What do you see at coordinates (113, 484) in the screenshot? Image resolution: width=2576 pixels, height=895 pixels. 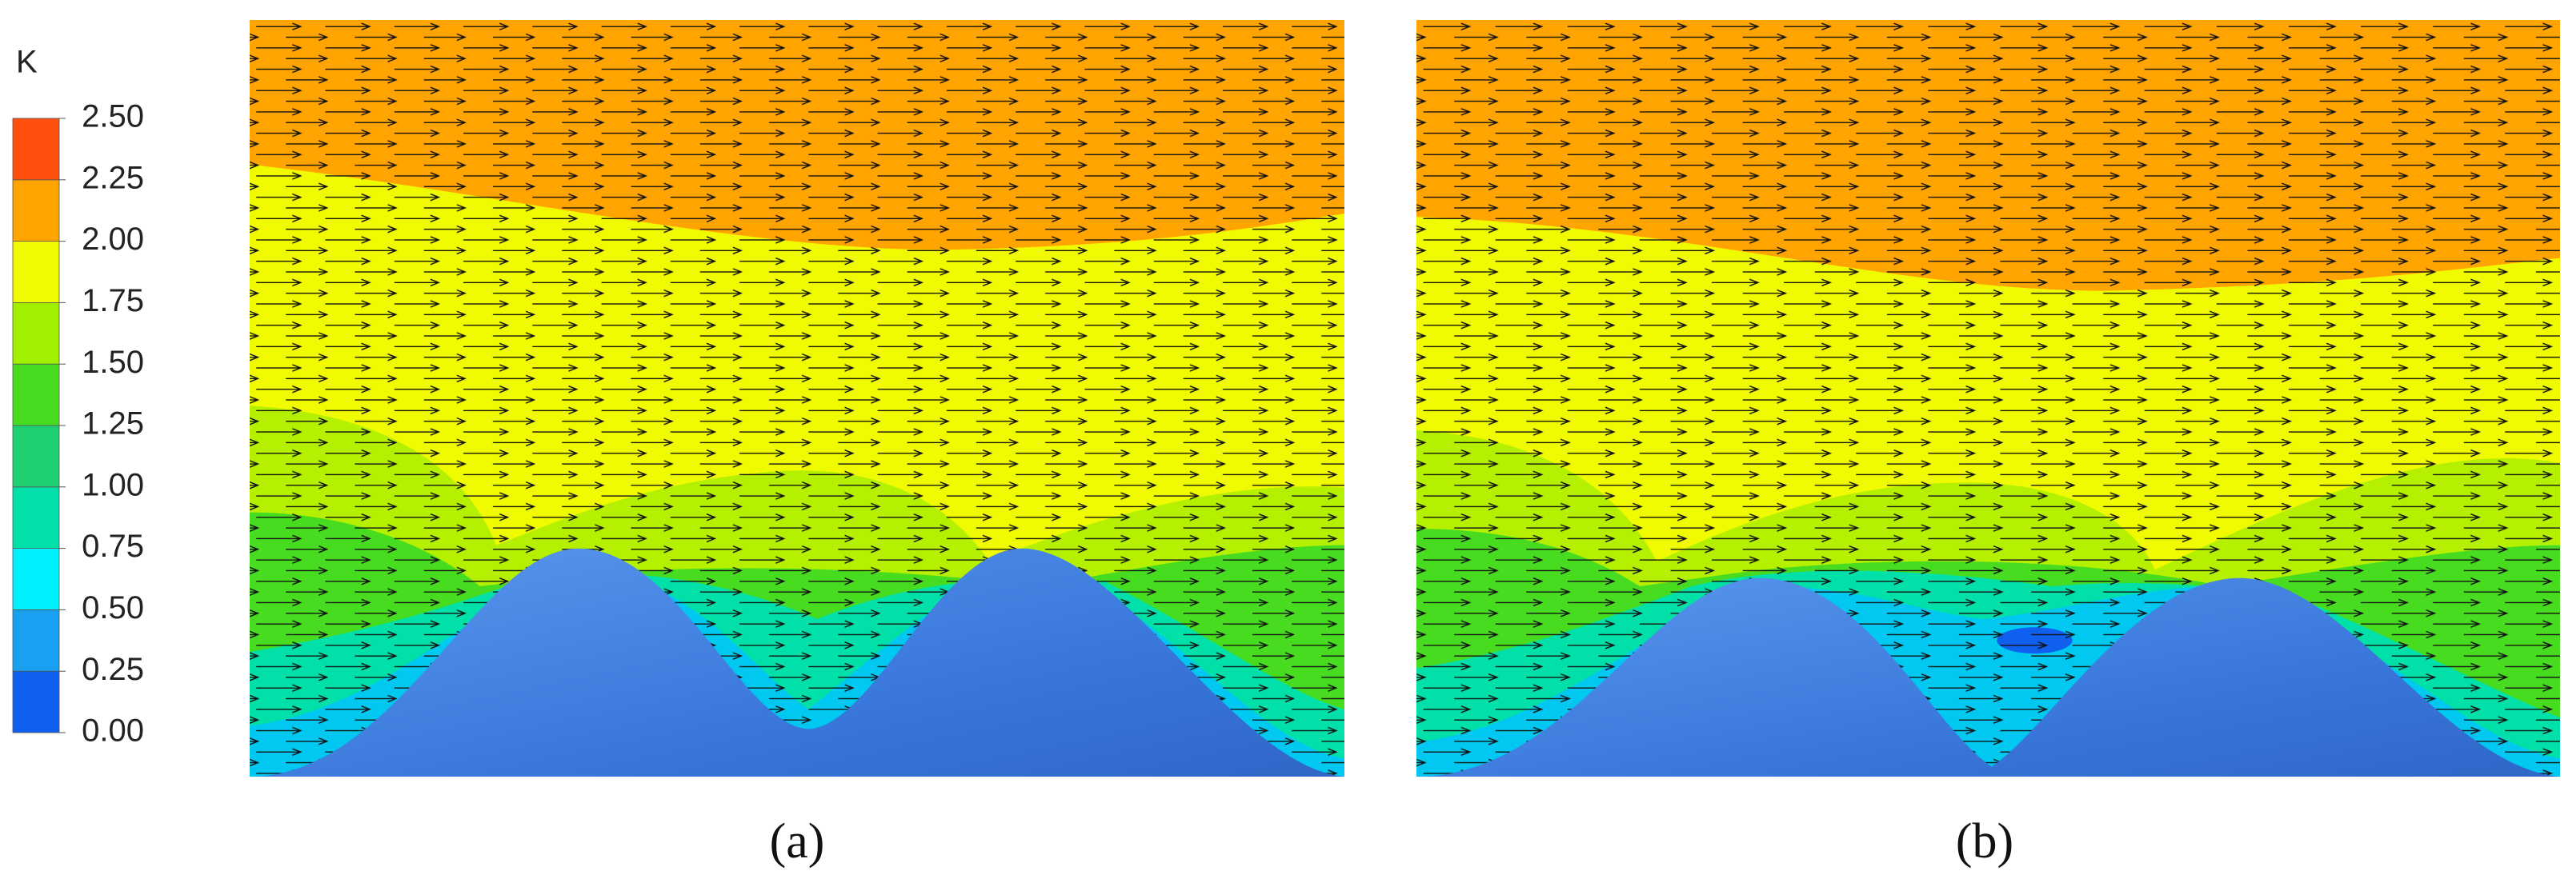 I see `colorbar-tick-label: 1.00` at bounding box center [113, 484].